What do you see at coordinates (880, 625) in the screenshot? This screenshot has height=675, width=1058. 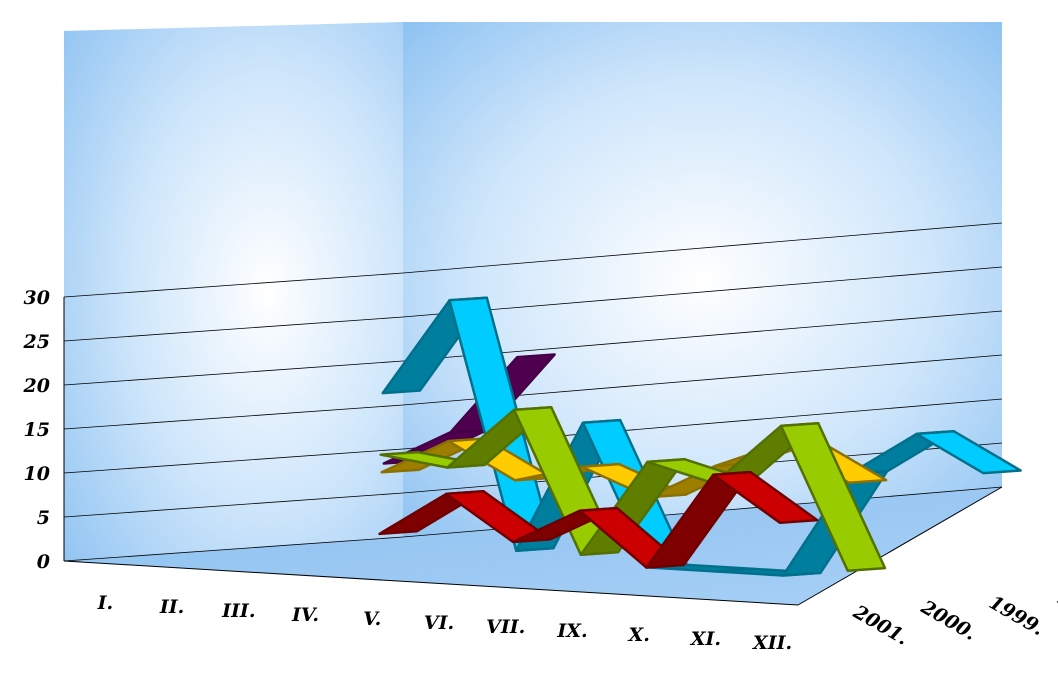 I see `depth-tick-label: 2001.` at bounding box center [880, 625].